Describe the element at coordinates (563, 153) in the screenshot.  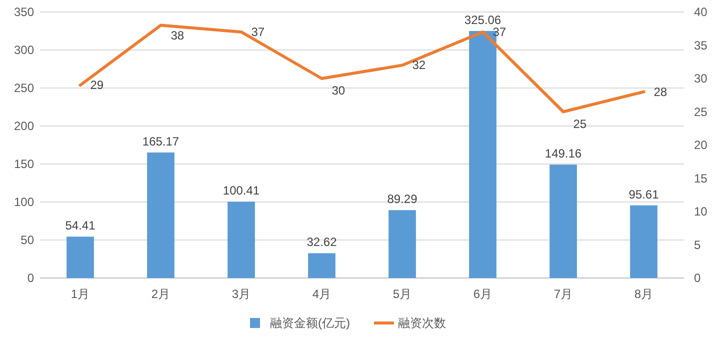
I see `data-label: 149.16` at that location.